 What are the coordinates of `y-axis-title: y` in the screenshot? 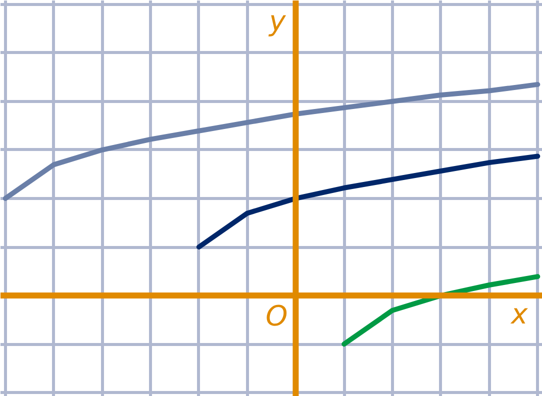 It's located at (277, 21).